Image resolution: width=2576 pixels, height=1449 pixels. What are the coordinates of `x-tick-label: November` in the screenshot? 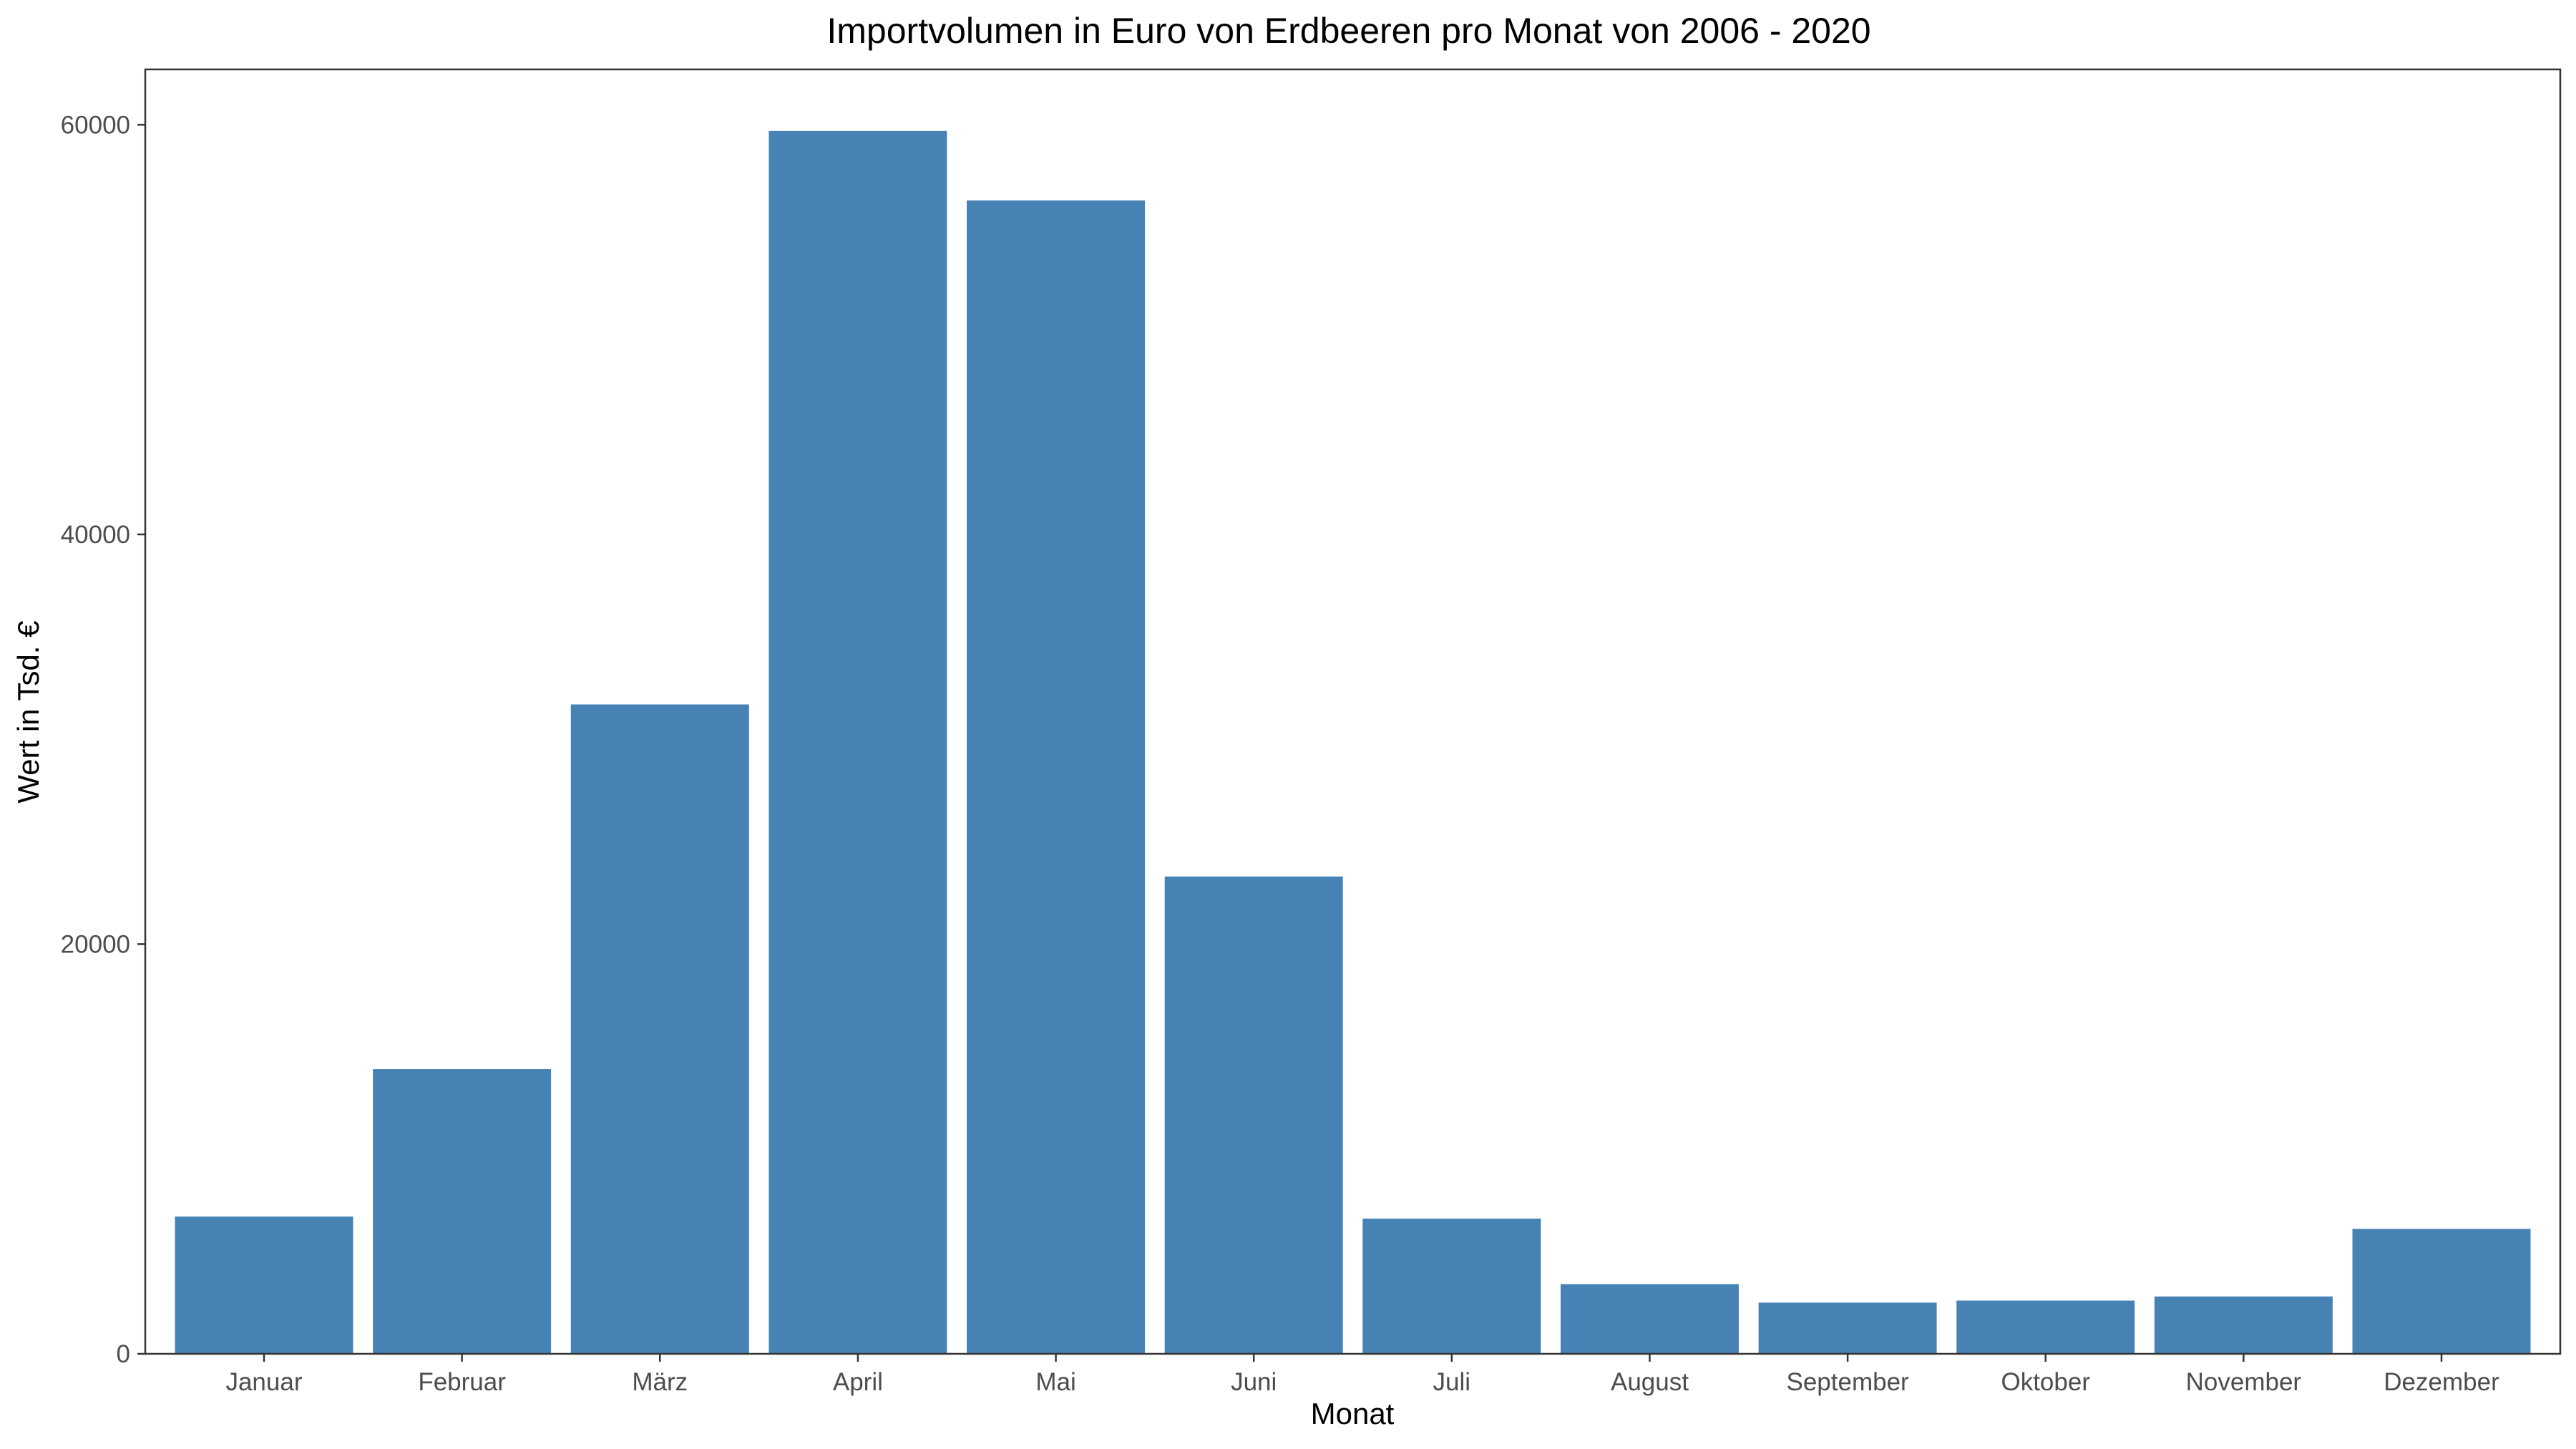 It's located at (2244, 1382).